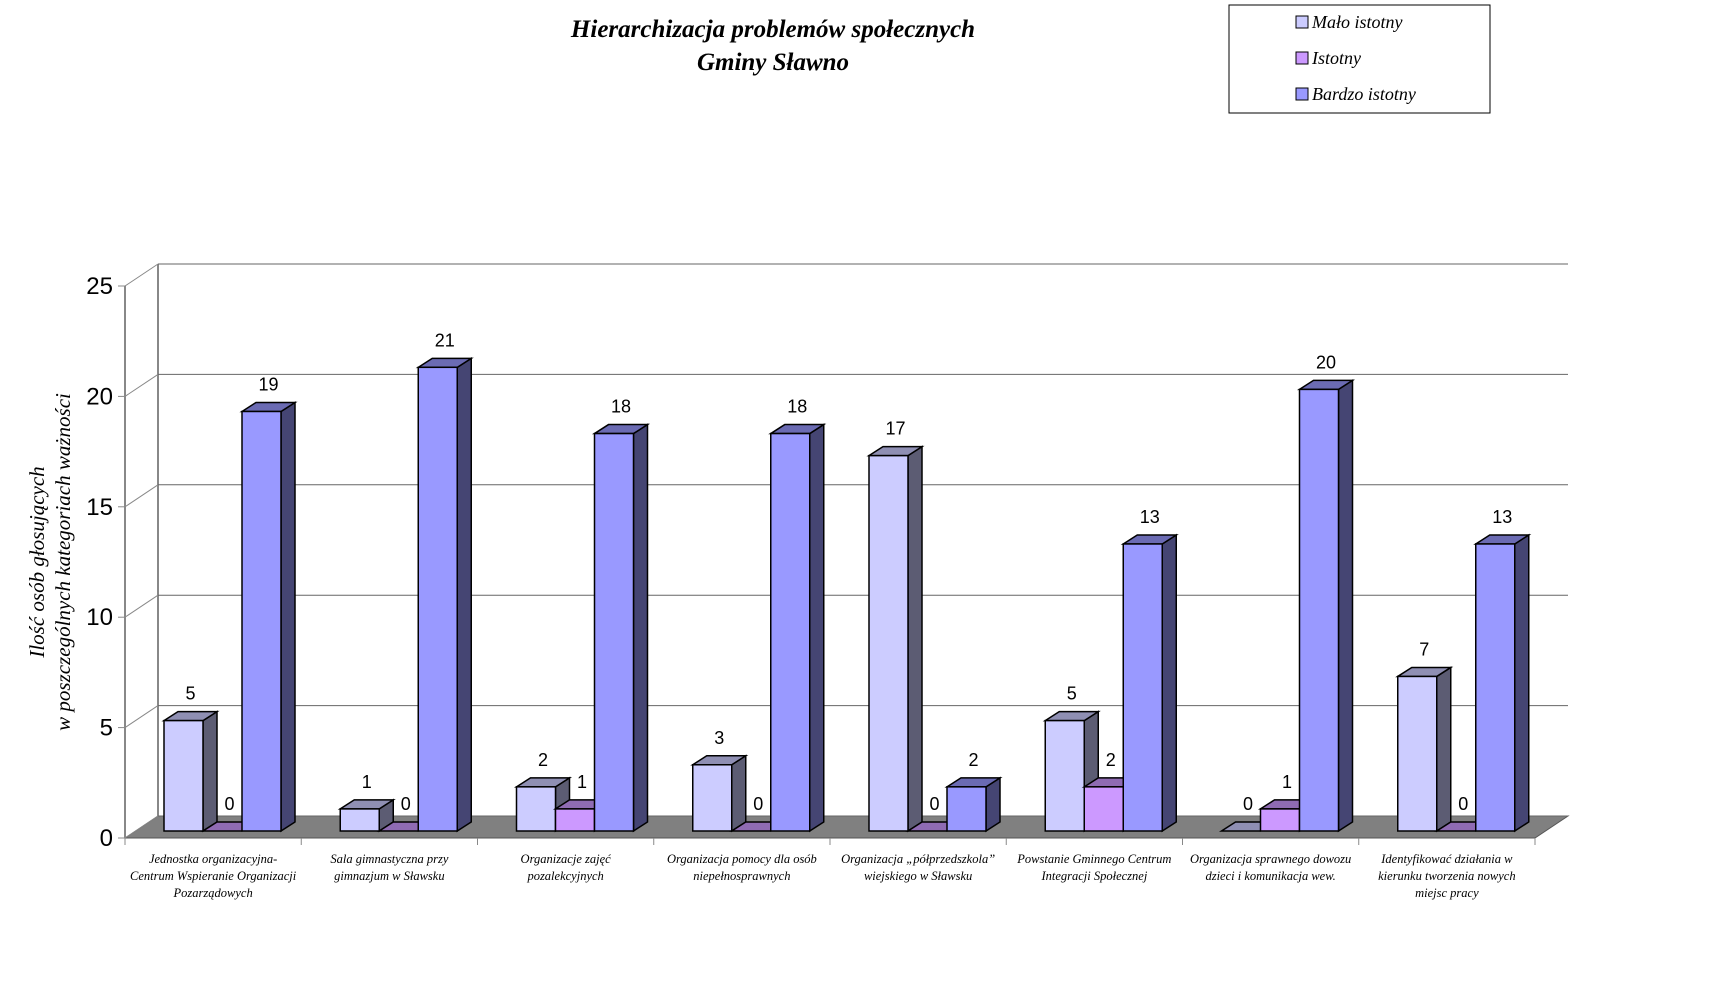 This screenshot has height=995, width=1724. Describe the element at coordinates (99, 286) in the screenshot. I see `y-tick-label: 25` at that location.